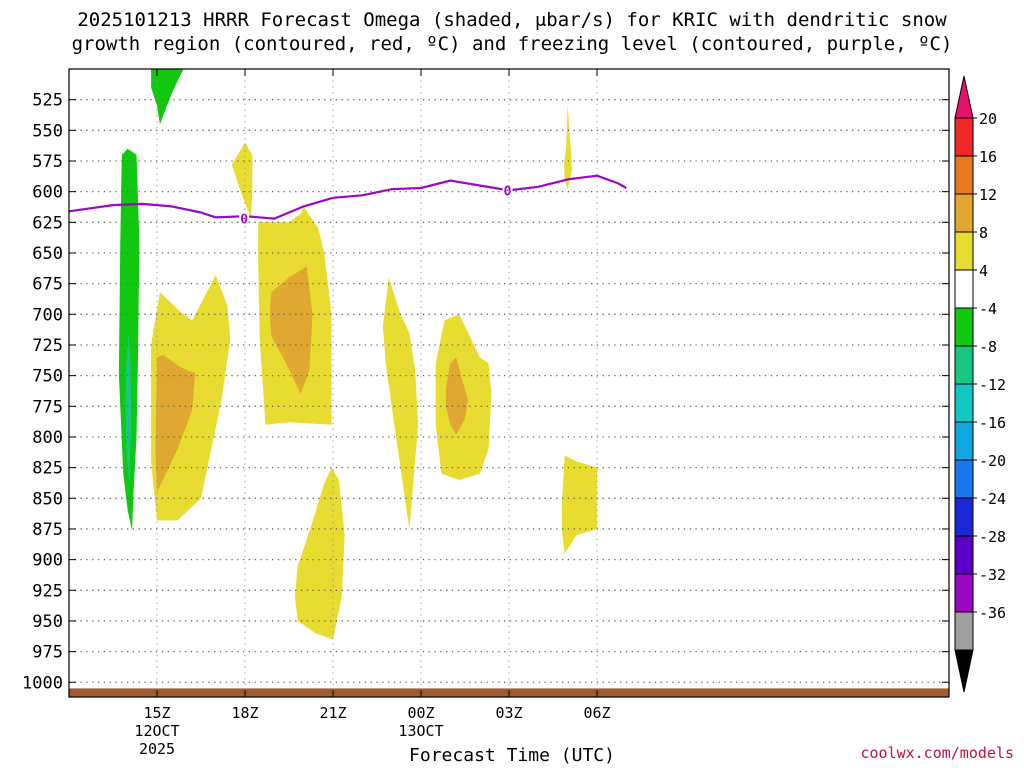  What do you see at coordinates (348, 197) in the screenshot?
I see `freezing-level-line` at bounding box center [348, 197].